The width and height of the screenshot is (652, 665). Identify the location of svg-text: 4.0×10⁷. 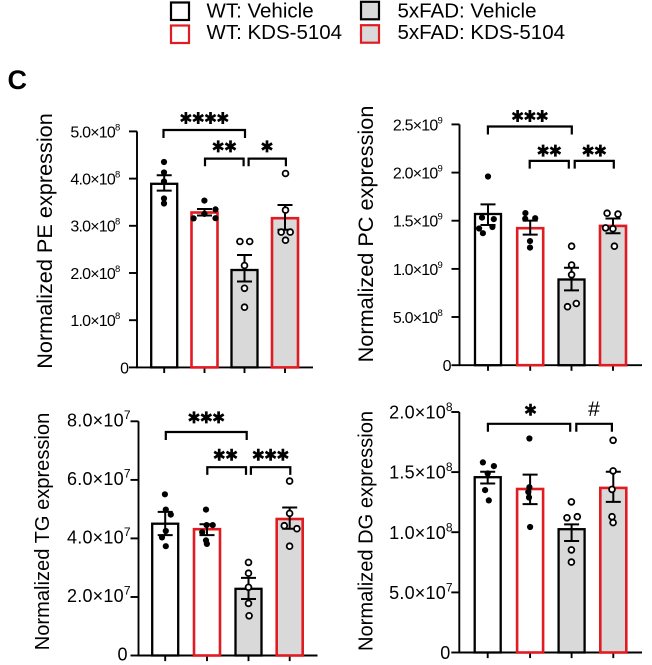
(99, 536).